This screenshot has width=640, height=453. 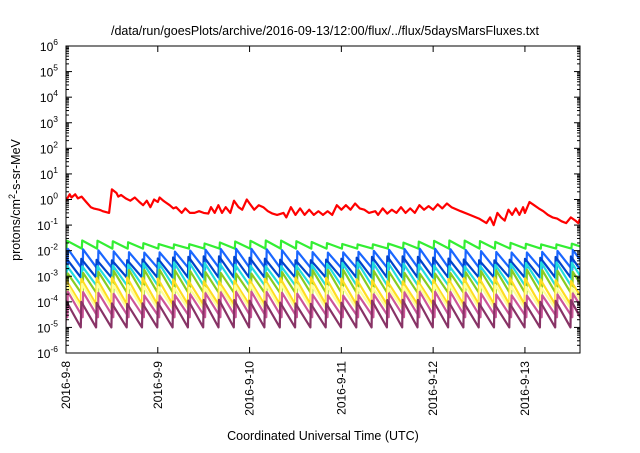 What do you see at coordinates (49, 122) in the screenshot?
I see `y-tick-label: 10³` at bounding box center [49, 122].